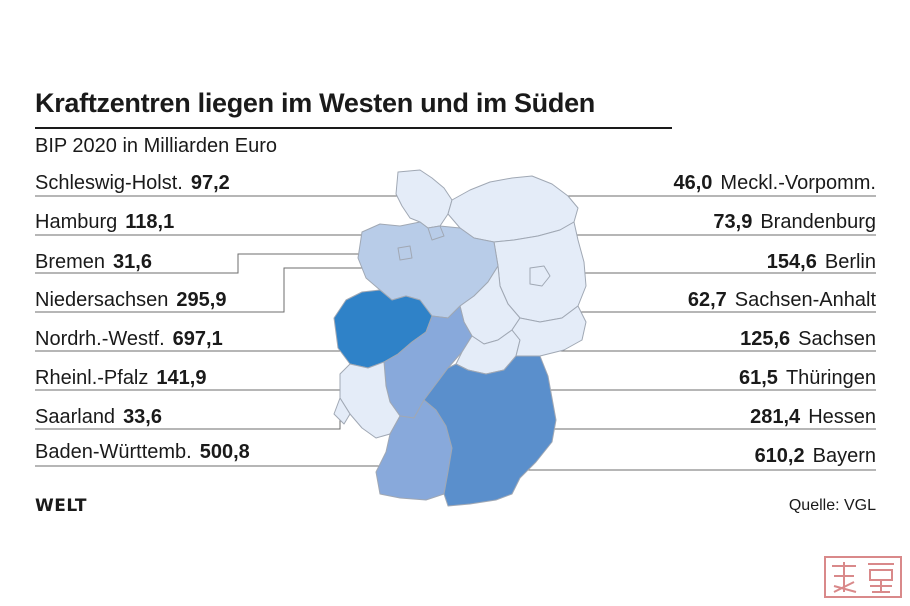 The image size is (910, 606). Describe the element at coordinates (197, 339) in the screenshot. I see `state-value: 697,1` at that location.